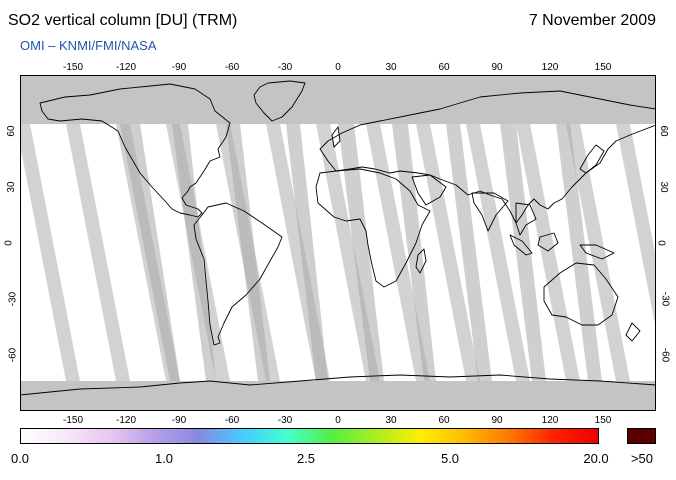 This screenshot has height=480, width=676. I want to click on lon-tick-top-4: -30, so click(285, 67).